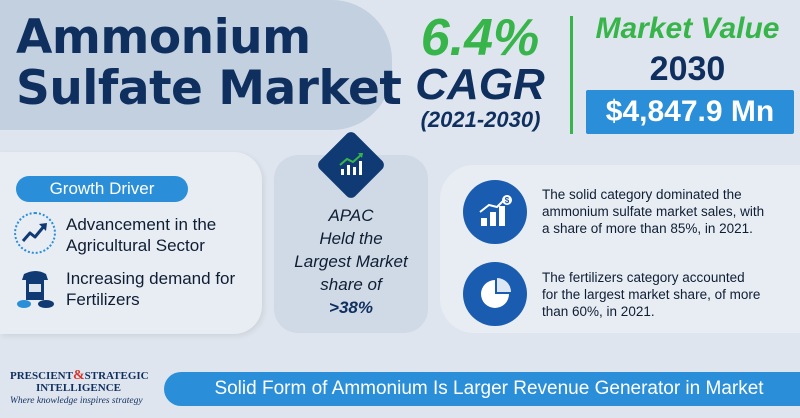 The width and height of the screenshot is (800, 418). I want to click on driver-item-line: Advancement in the, so click(141, 224).